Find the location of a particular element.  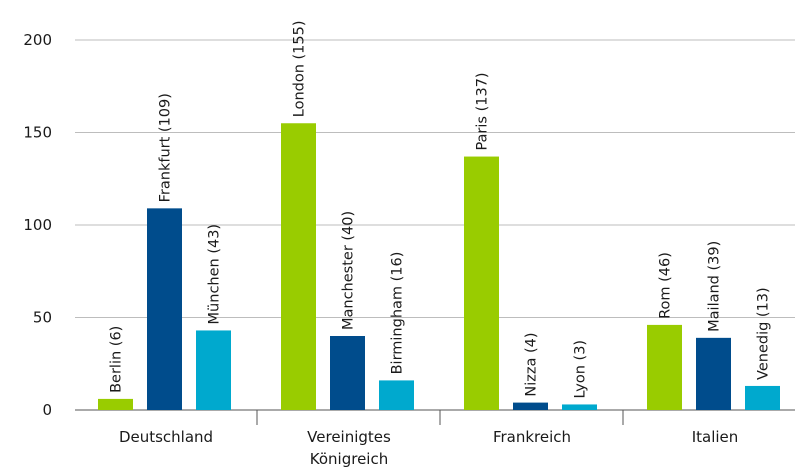

y-tick-label: 50 is located at coordinates (42, 318).